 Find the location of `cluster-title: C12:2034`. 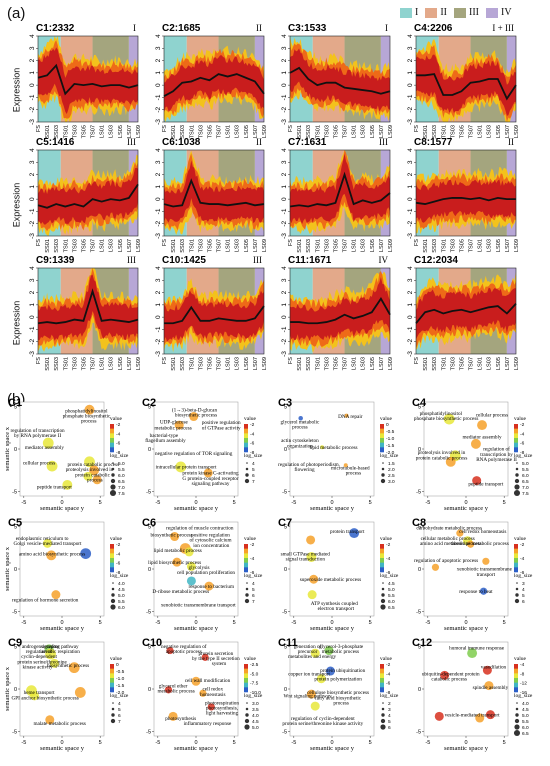

cluster-title: C12:2034 is located at coordinates (436, 260).